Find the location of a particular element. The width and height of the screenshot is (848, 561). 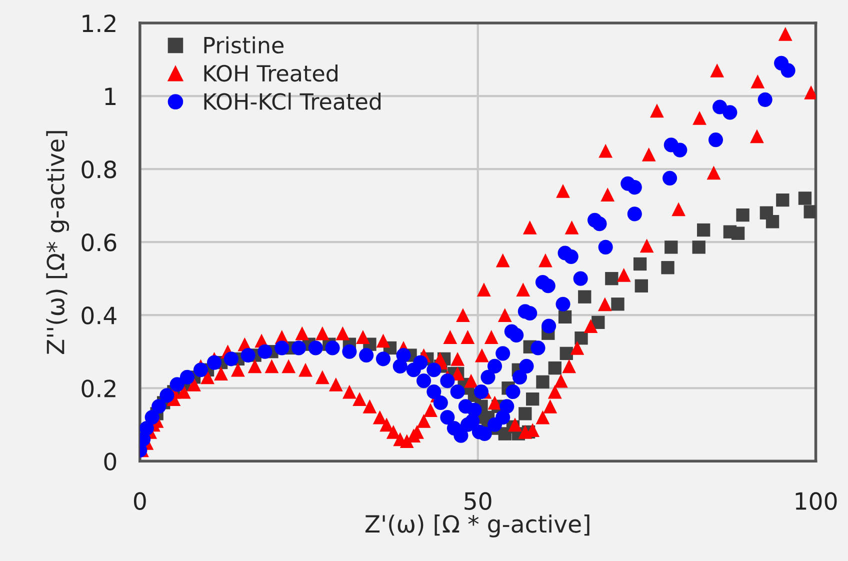

x-tick-label: 0 is located at coordinates (140, 501).